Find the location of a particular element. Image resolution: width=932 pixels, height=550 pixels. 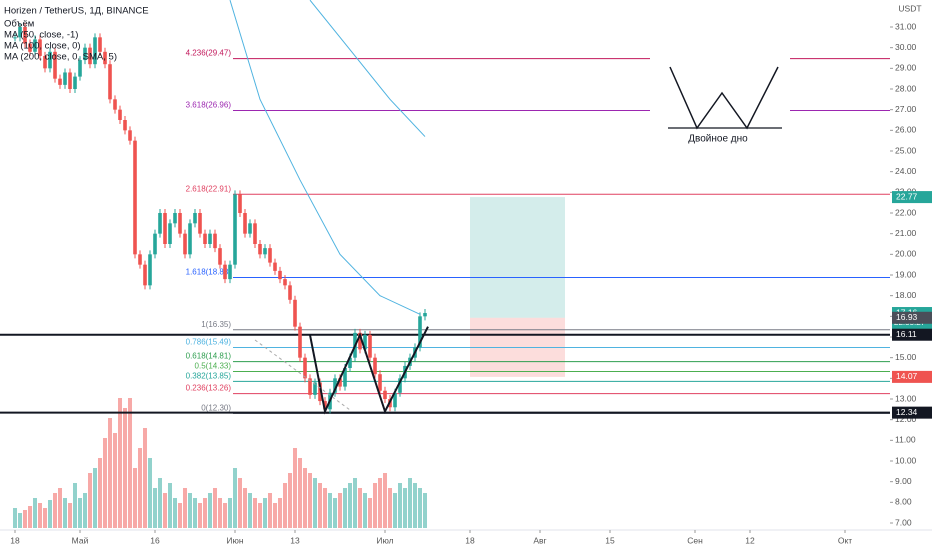

y-tick-label: 31.00 is located at coordinates (906, 26).